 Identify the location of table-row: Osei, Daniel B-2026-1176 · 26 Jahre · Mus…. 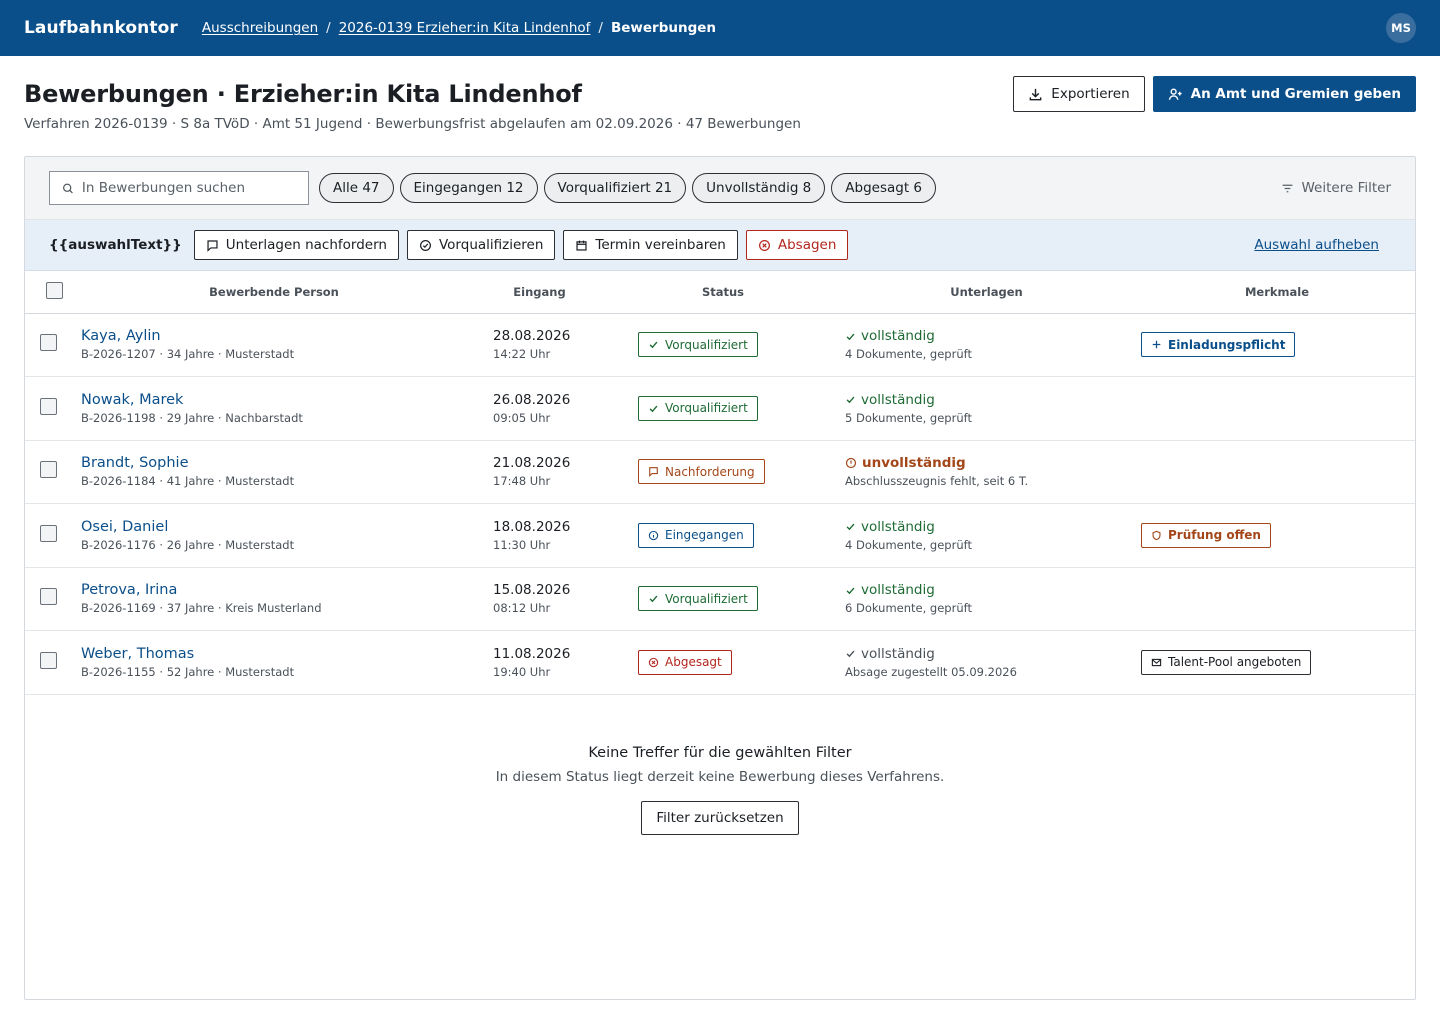
(720, 535).